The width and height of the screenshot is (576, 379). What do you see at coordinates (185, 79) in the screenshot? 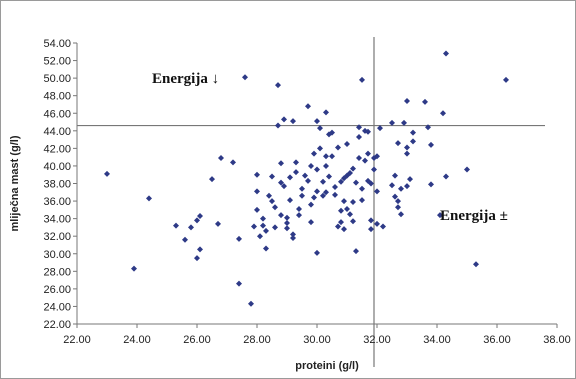
I see `annotation-energija-low: Energija ↓` at bounding box center [185, 79].